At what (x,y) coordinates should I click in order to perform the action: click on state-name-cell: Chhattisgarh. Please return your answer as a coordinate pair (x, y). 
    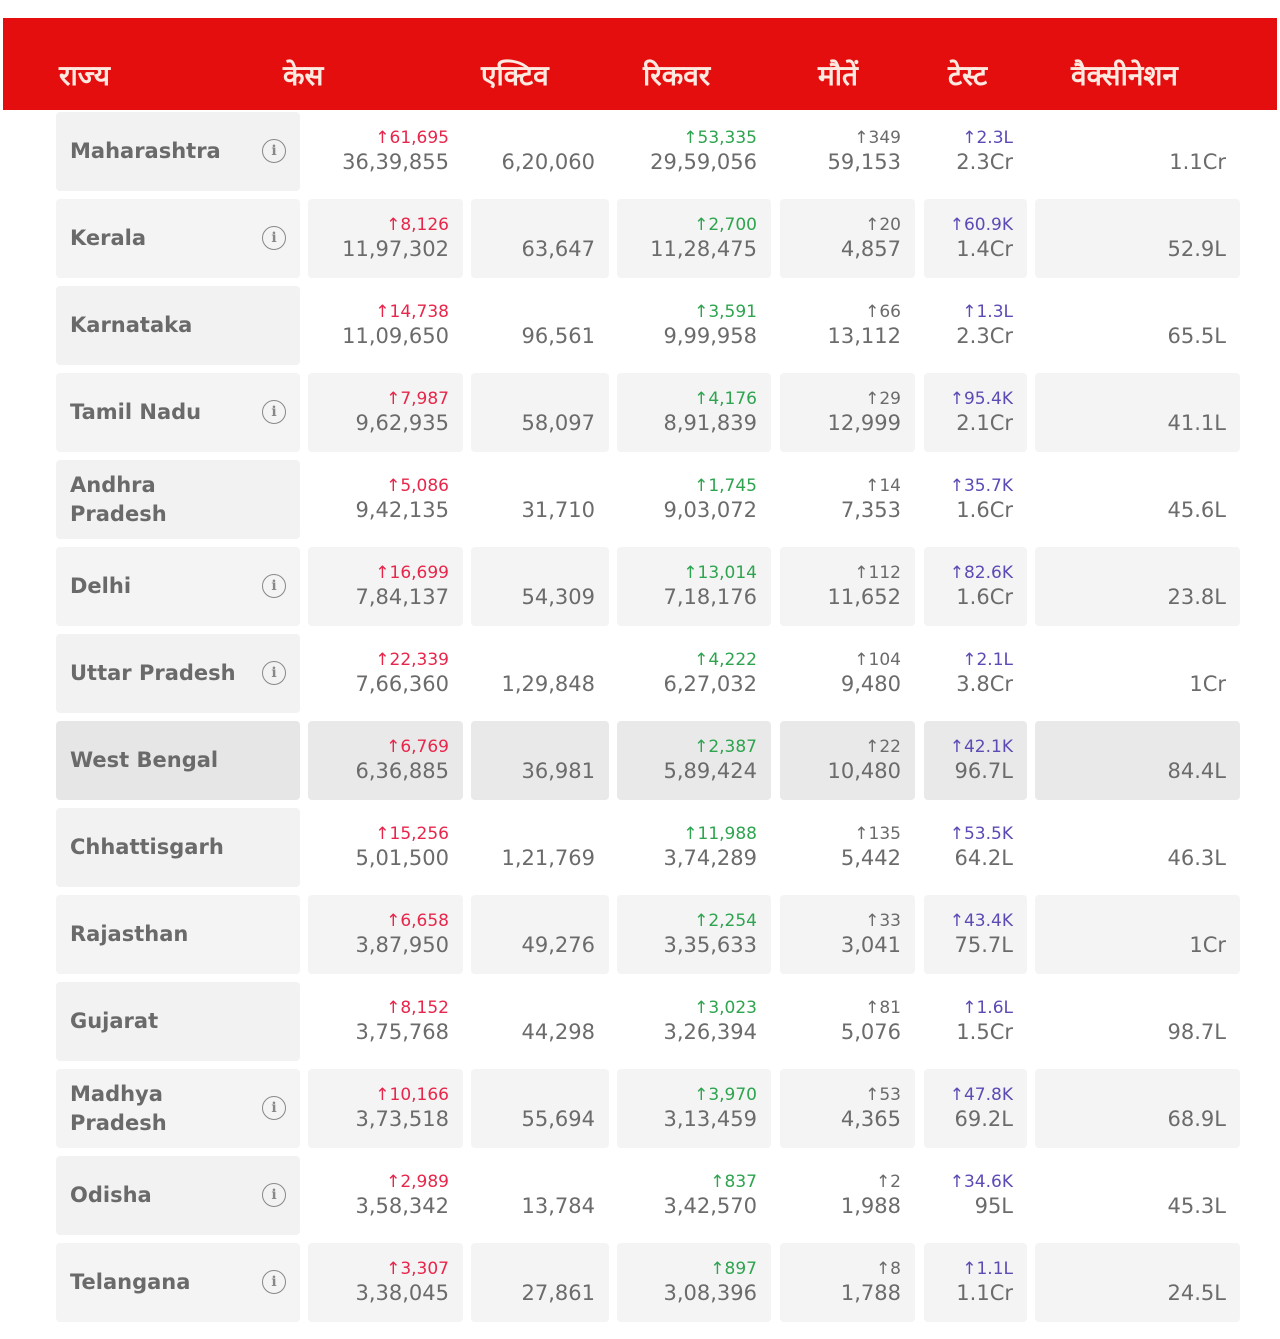
    Looking at the image, I should click on (178, 847).